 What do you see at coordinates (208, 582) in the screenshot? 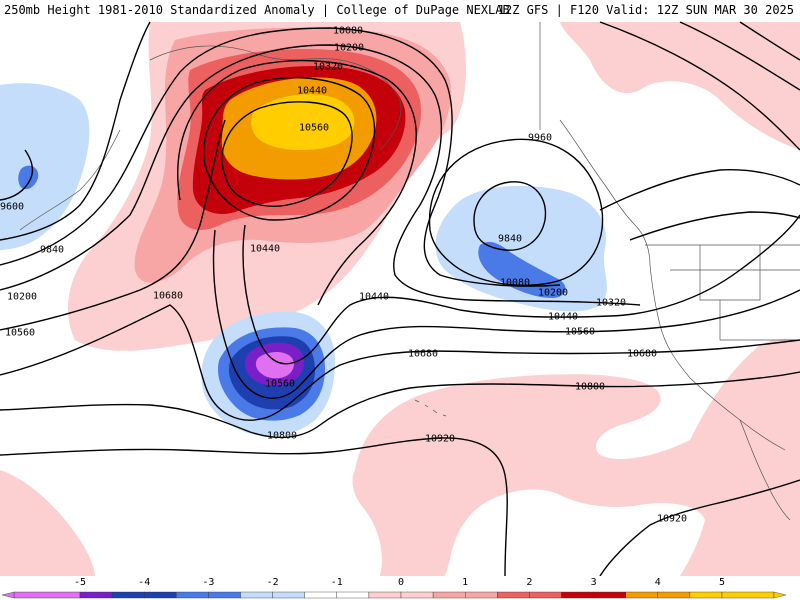
I see `colorbar-tick-label: -3` at bounding box center [208, 582].